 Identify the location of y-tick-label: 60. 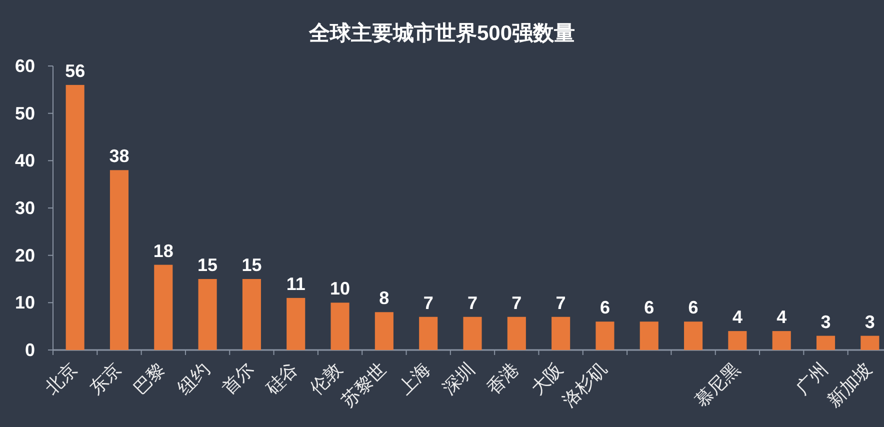
(24, 66).